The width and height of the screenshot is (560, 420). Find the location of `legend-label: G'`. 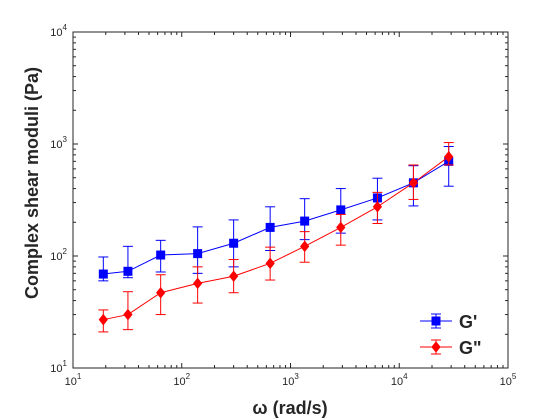

legend-label: G' is located at coordinates (468, 322).